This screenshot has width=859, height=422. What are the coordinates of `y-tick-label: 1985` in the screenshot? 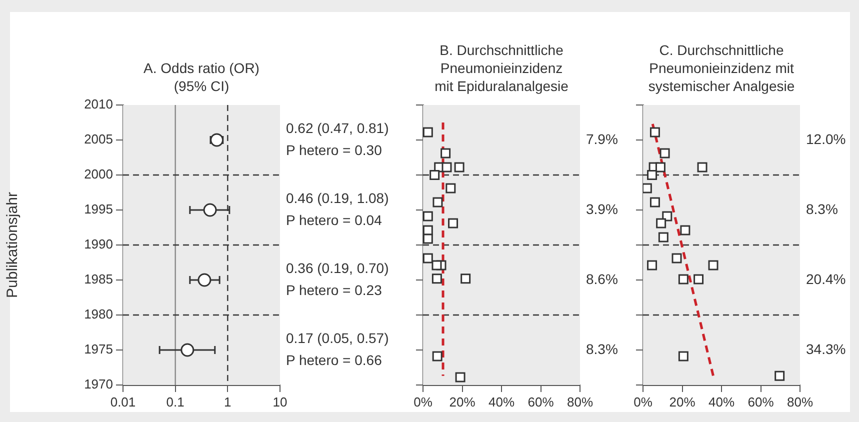 It's located at (98, 279).